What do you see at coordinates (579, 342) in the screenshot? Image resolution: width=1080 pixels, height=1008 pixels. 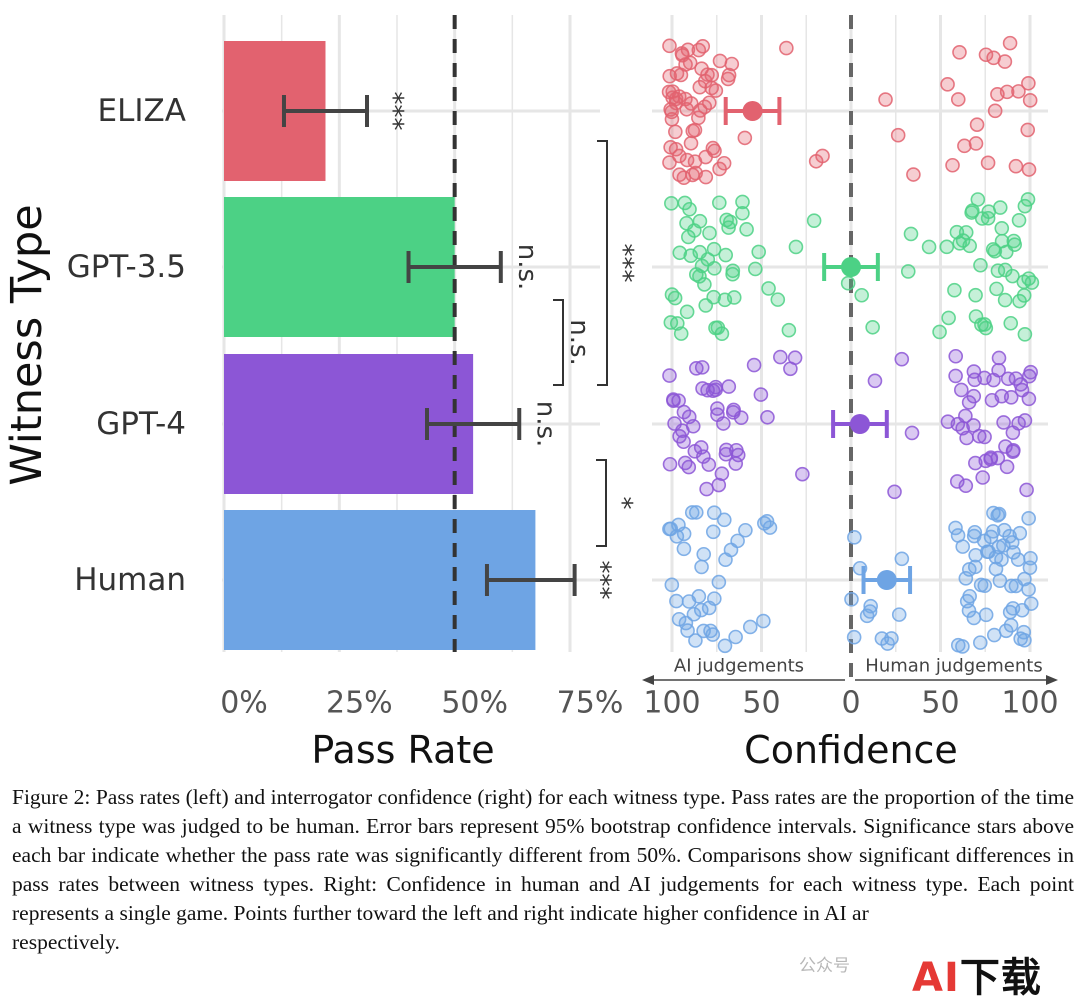 I see `comparison-label: n.s.` at bounding box center [579, 342].